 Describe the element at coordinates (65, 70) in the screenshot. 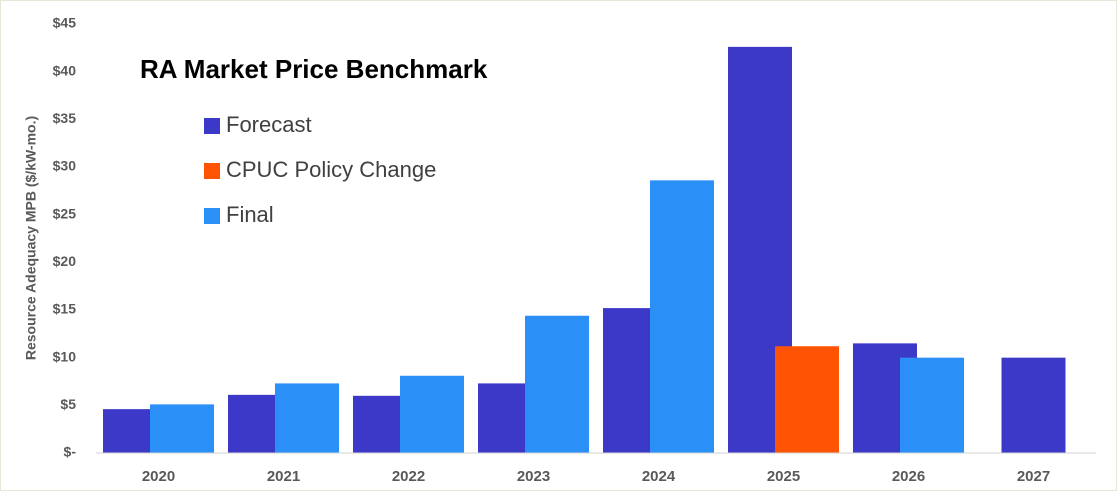

I see `y-tick-label: $40` at that location.